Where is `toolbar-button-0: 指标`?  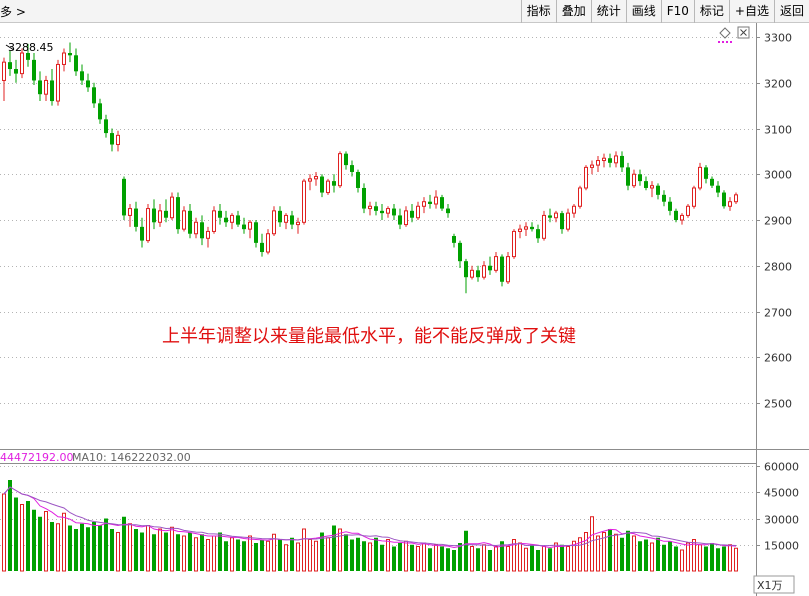
toolbar-button-0: 指标 is located at coordinates (538, 11).